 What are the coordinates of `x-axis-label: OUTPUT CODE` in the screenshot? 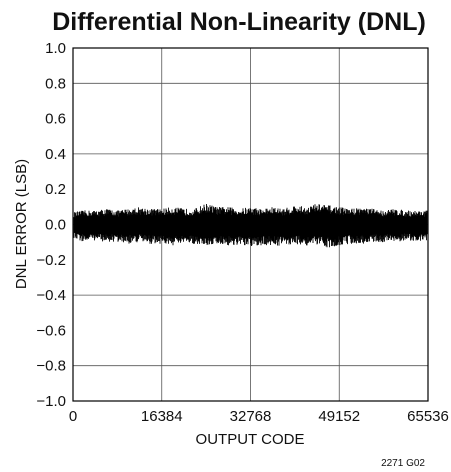 It's located at (250, 439).